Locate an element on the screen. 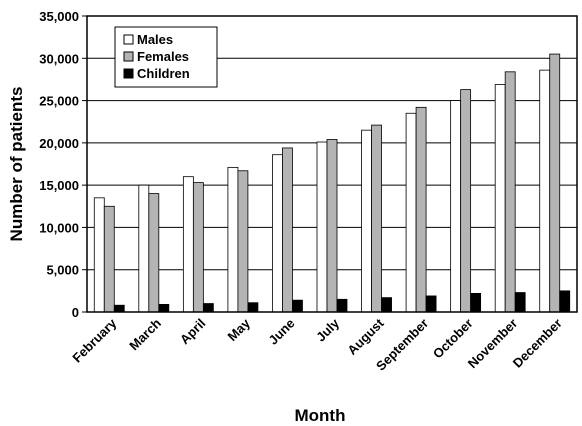  x-tick-label: May is located at coordinates (239, 329).